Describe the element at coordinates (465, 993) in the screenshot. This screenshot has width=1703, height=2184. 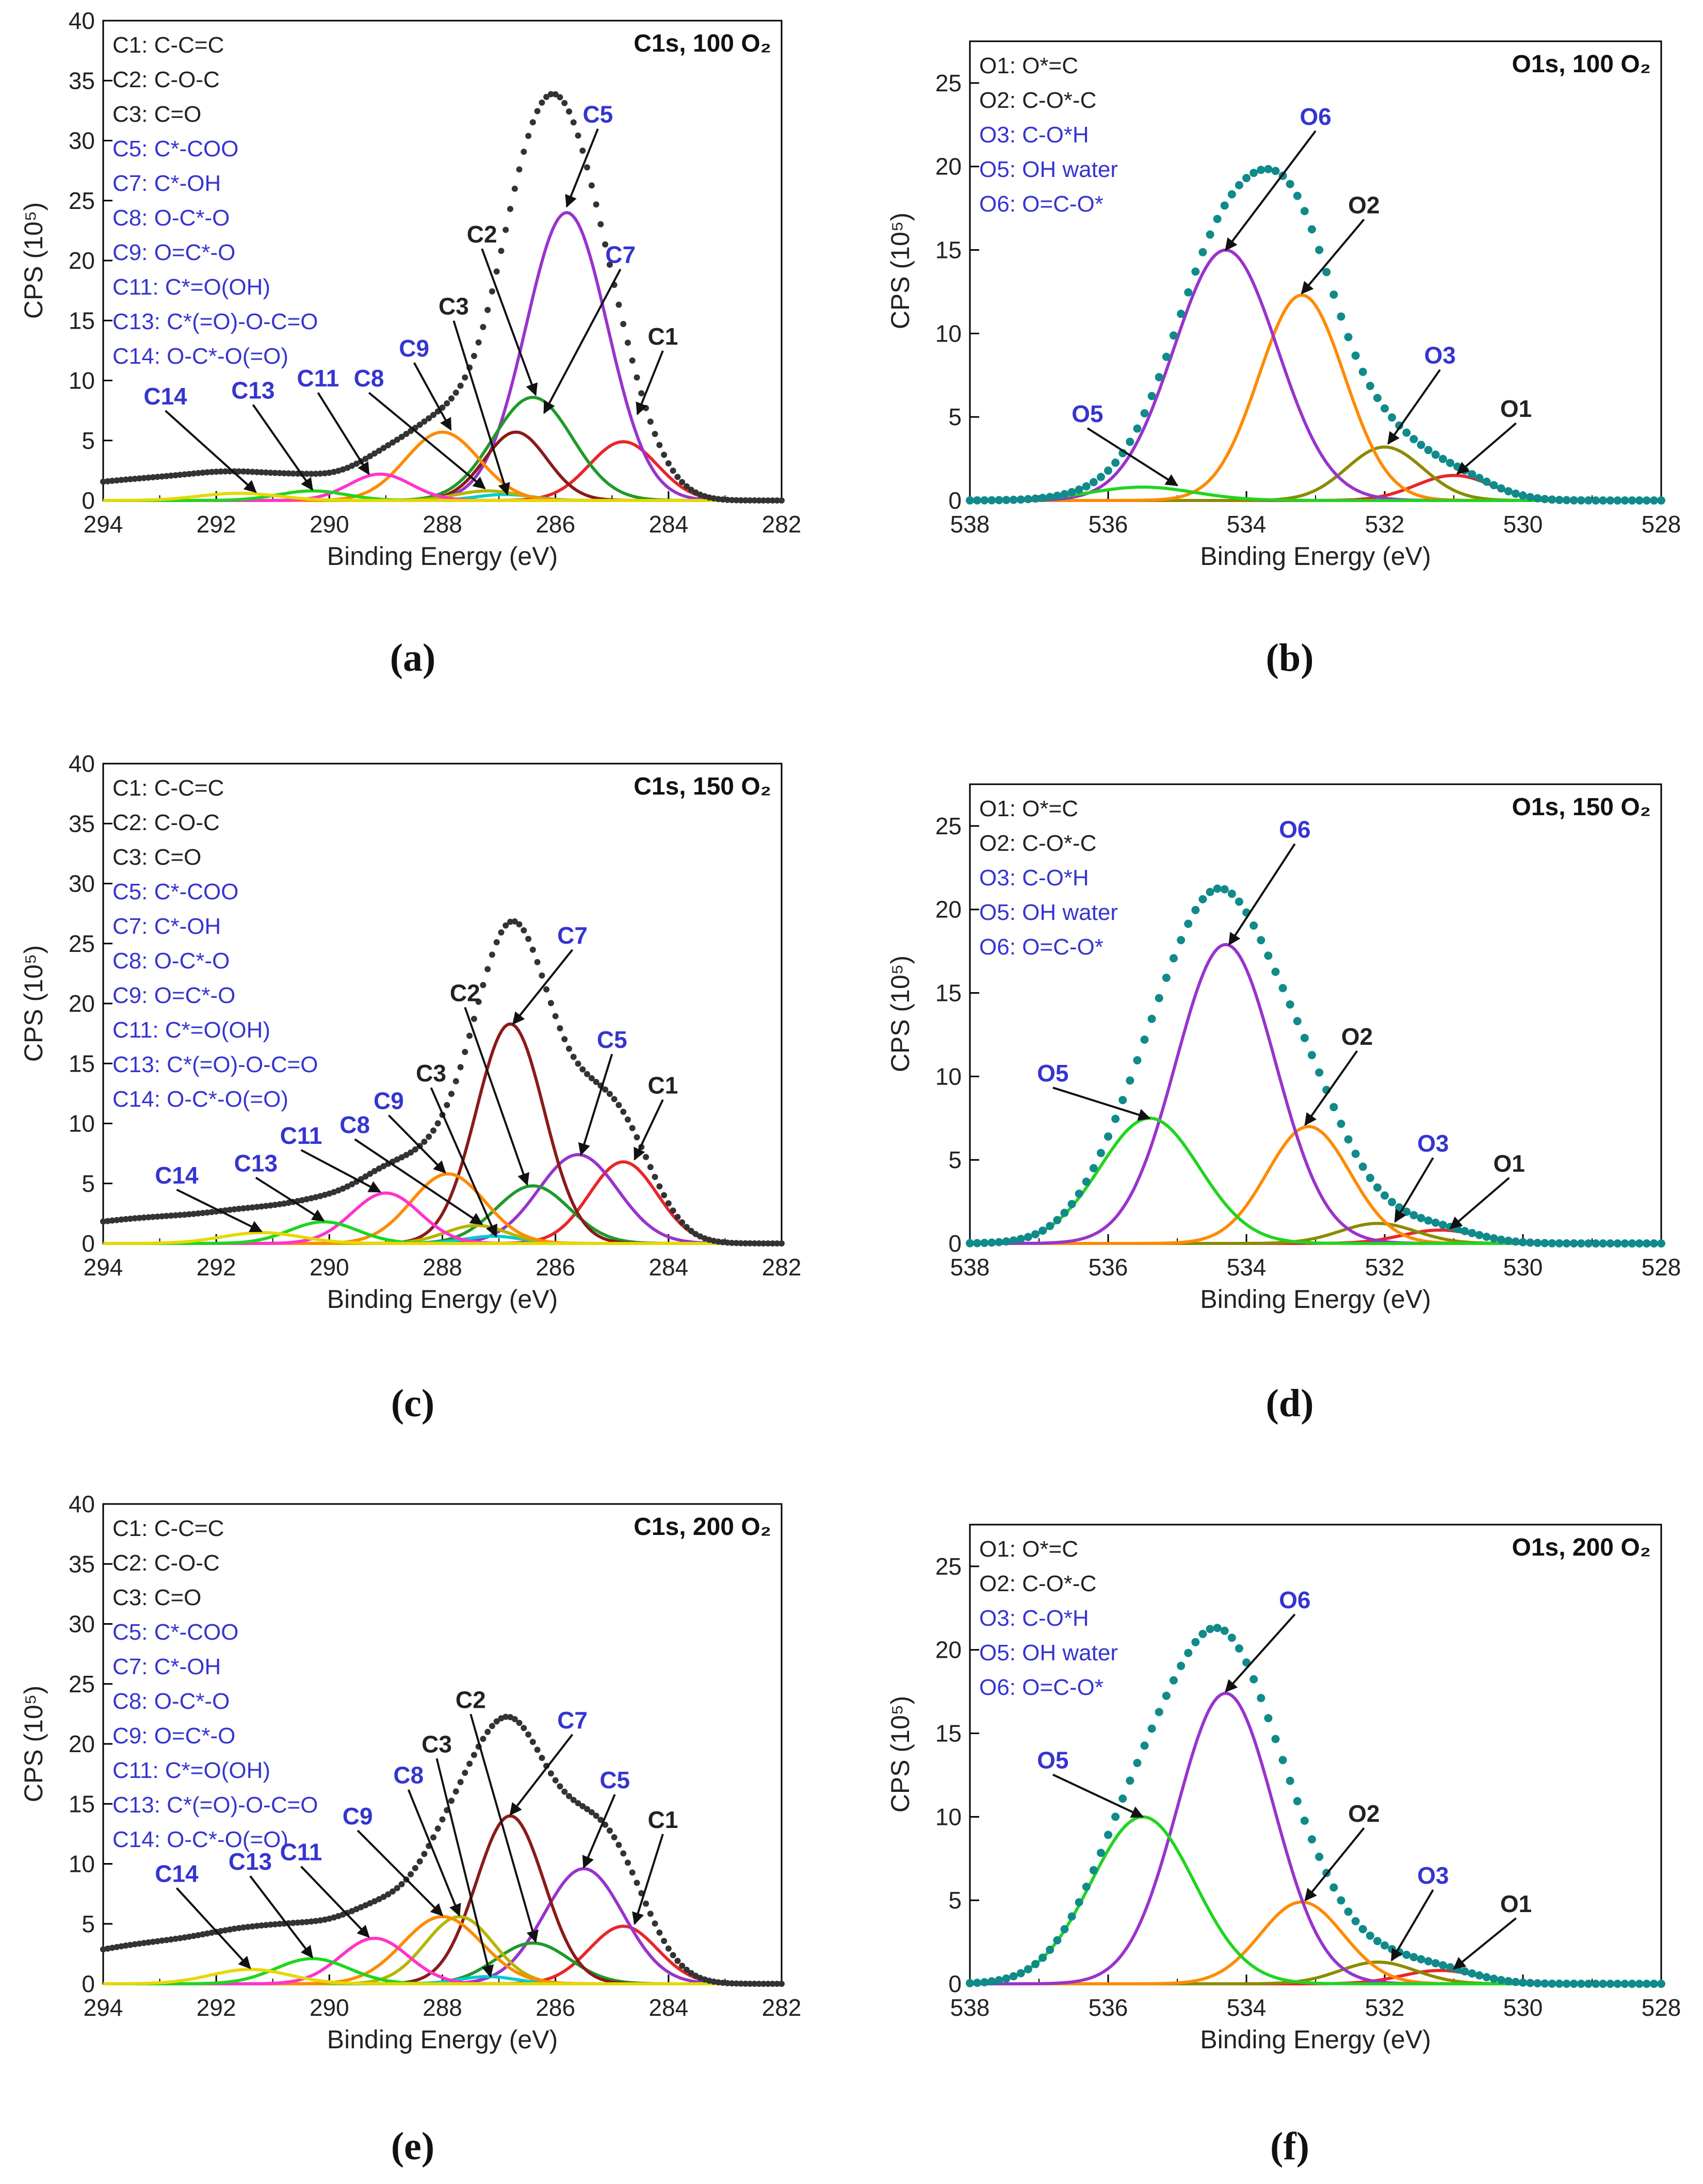
I see `annotation-label-C2: C2` at that location.